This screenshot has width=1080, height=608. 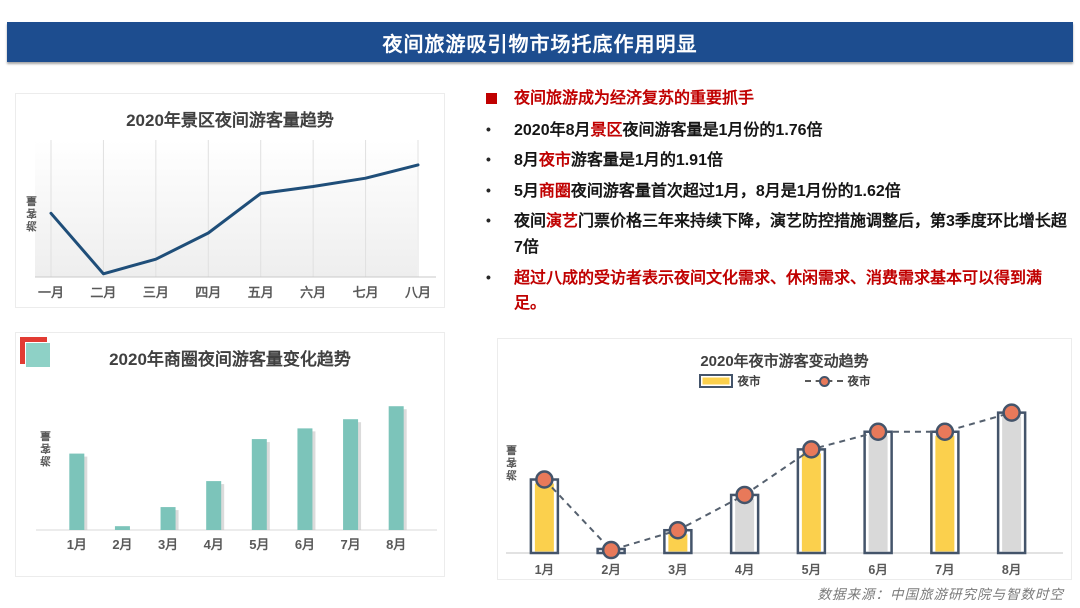 I want to click on list-item: • 5月商圈夜间游客量首次超过1月，8月是1月份的1.62倍, so click(x=779, y=192).